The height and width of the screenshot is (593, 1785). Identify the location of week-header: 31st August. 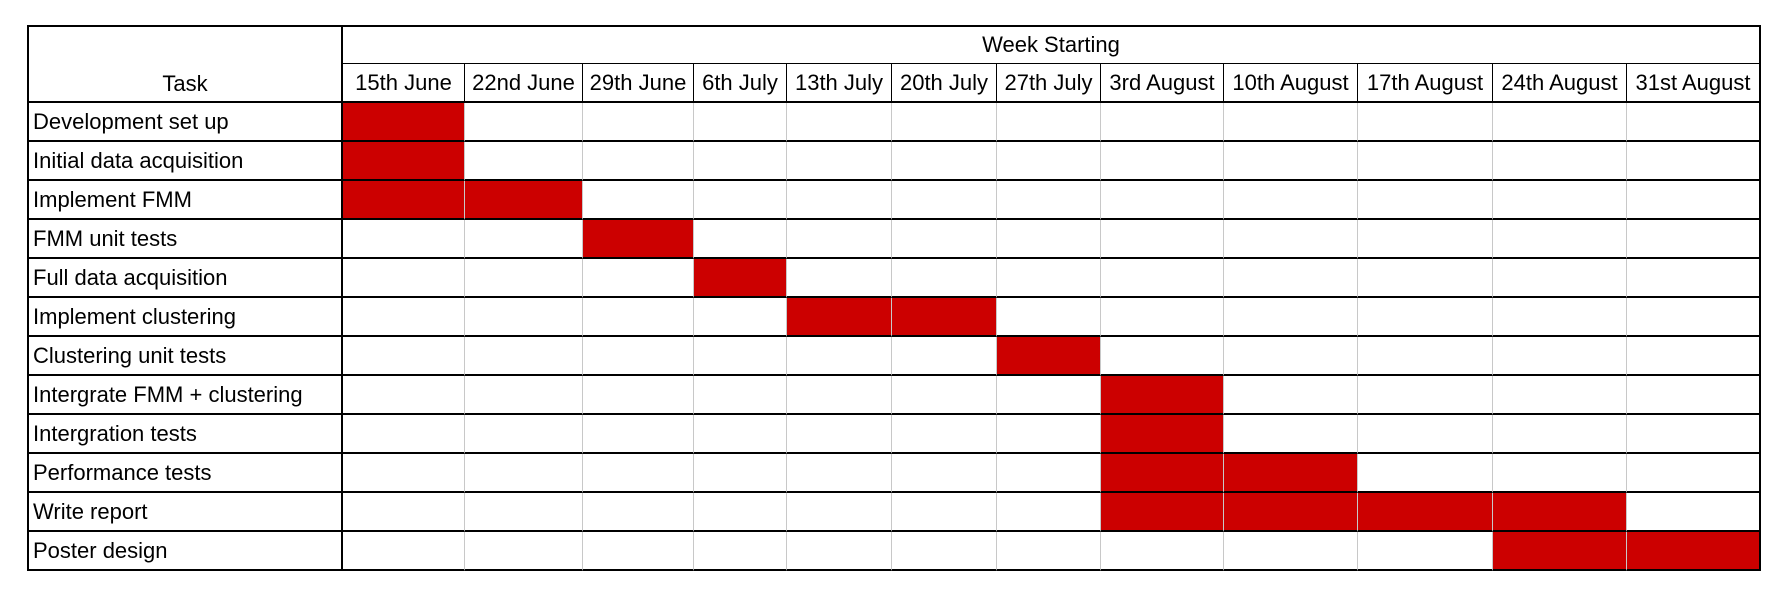
(1694, 83).